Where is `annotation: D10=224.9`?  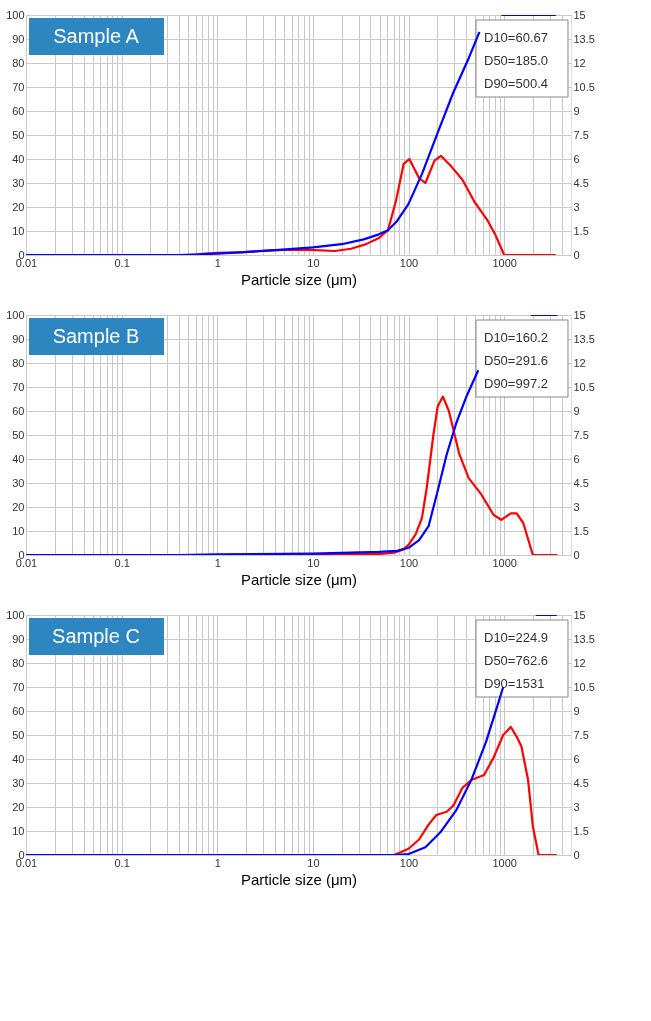
annotation: D10=224.9 is located at coordinates (516, 637).